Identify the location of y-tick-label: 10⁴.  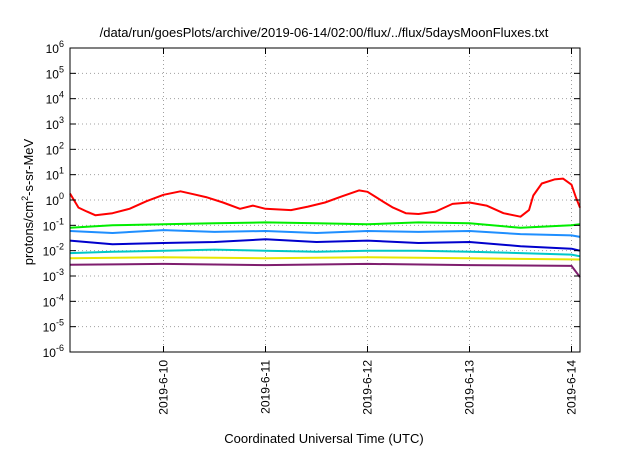
(55, 98).